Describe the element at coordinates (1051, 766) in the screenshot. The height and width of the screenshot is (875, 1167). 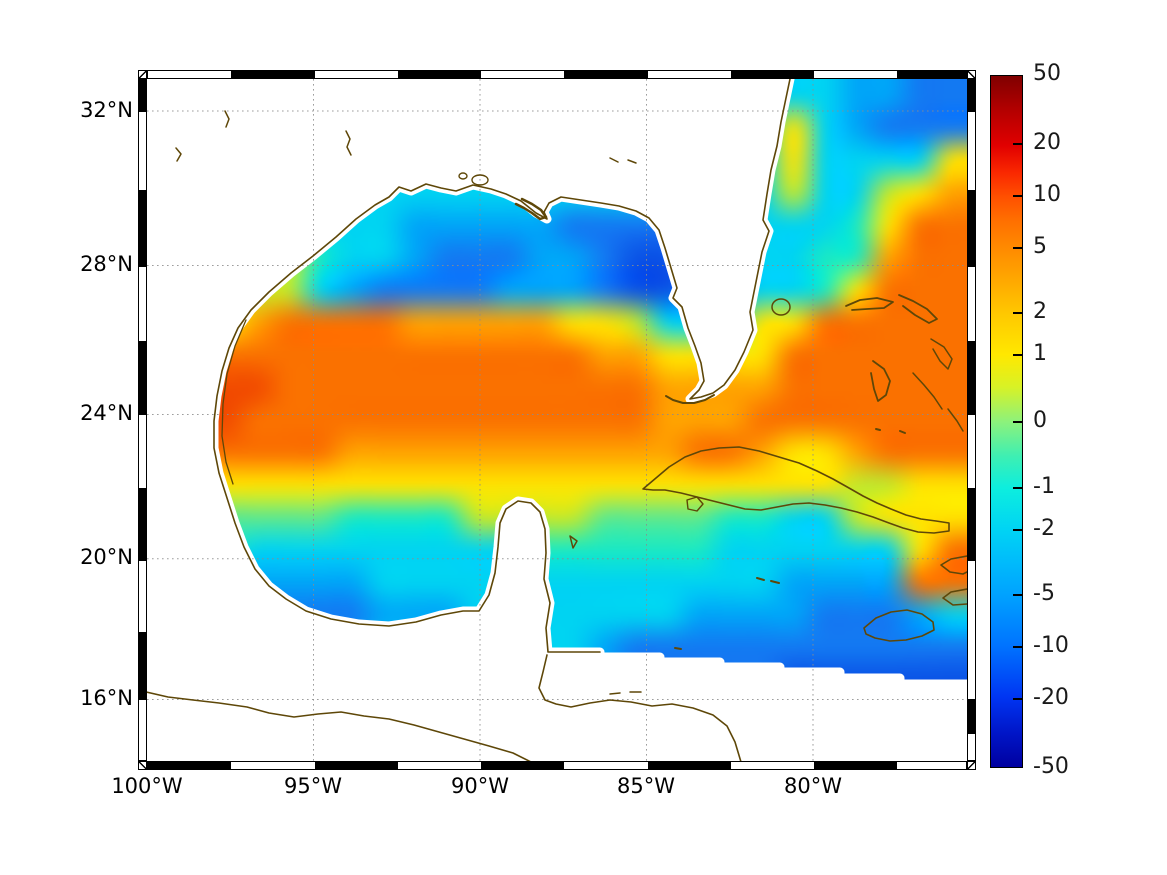
I see `colorbar-tick-label: -50` at that location.